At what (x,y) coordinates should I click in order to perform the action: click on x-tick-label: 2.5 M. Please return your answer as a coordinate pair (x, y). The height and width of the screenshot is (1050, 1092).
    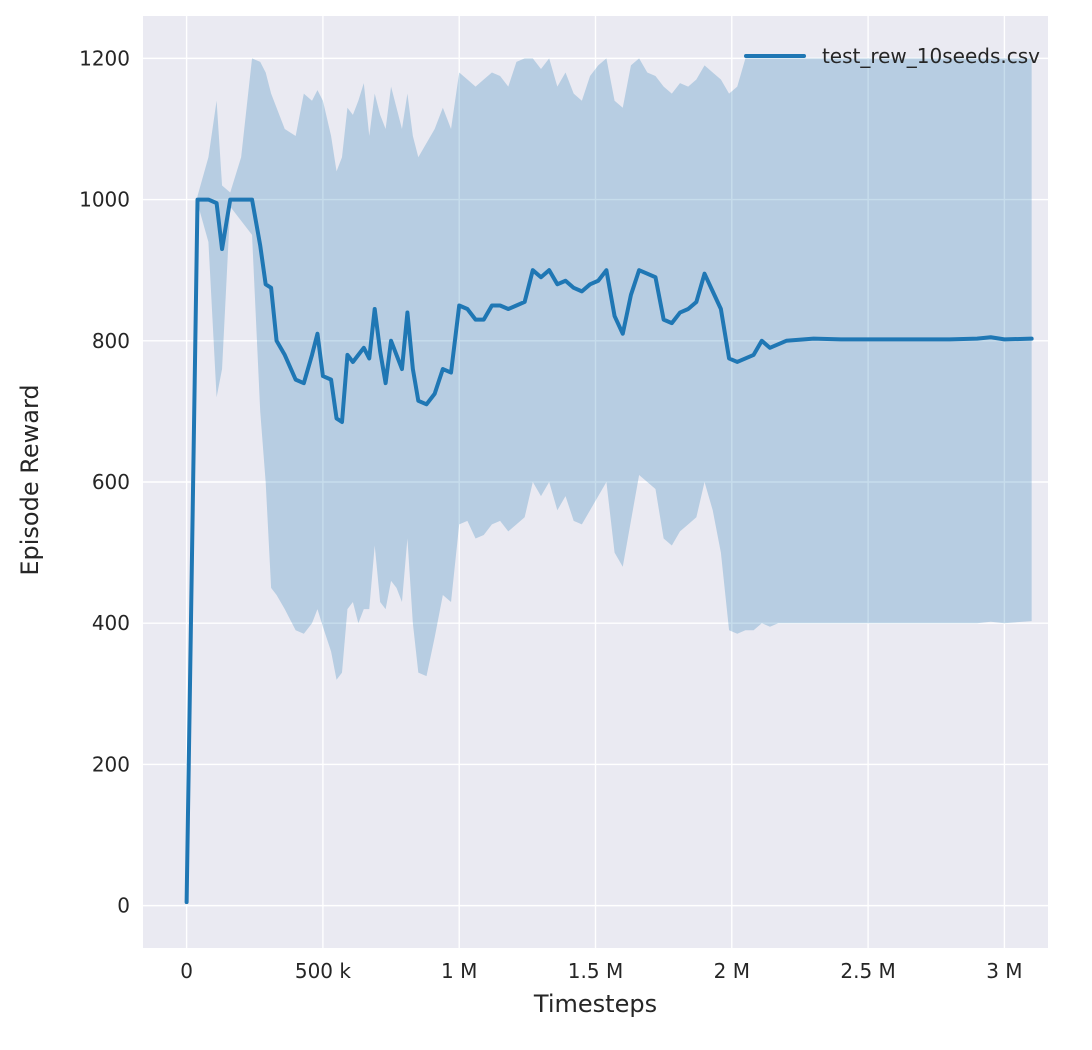
    Looking at the image, I should click on (867, 971).